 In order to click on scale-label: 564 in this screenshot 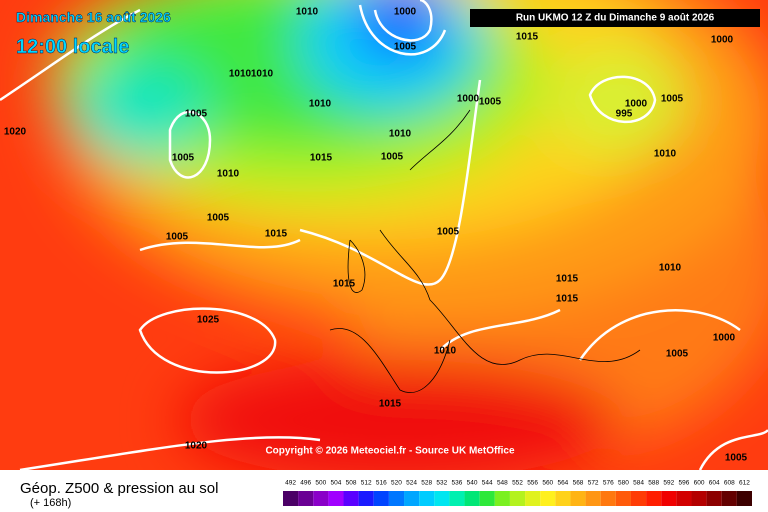, I will do `click(562, 483)`.